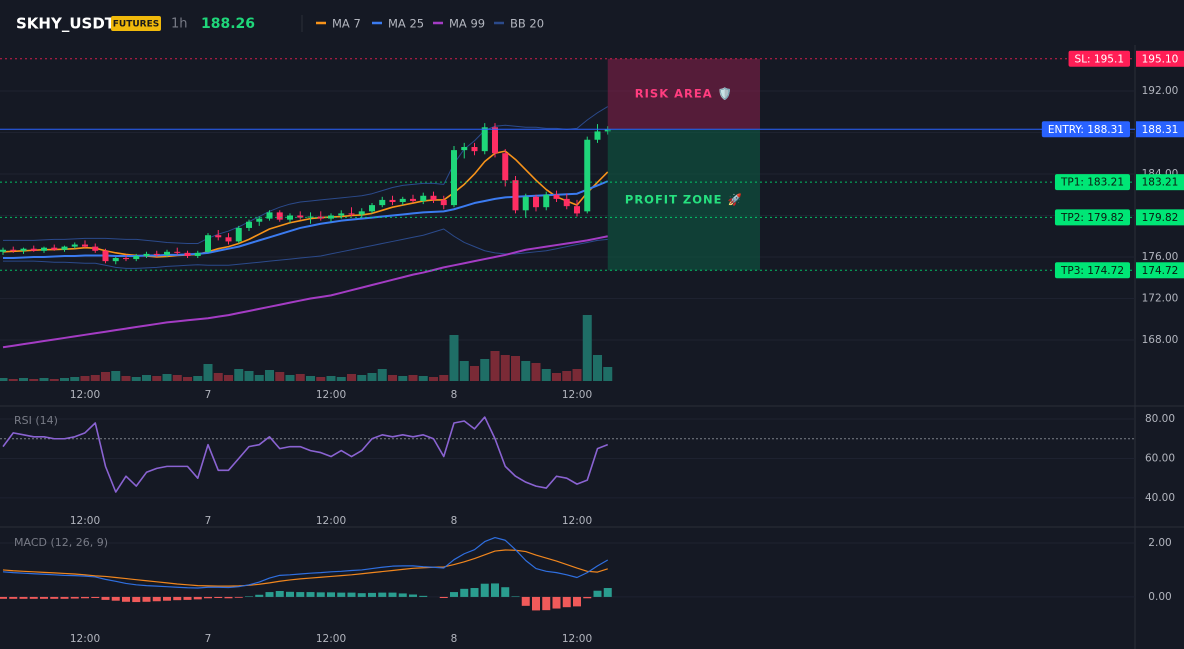 This screenshot has height=649, width=1184. I want to click on x-tick-label: 8, so click(454, 395).